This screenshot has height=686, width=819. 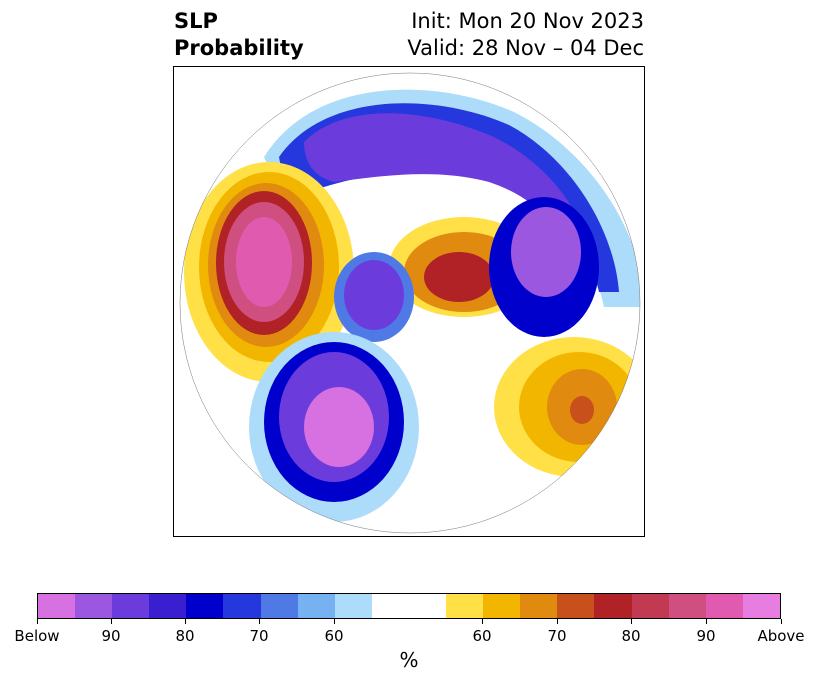 What do you see at coordinates (196, 21) in the screenshot?
I see `title-line-1: SLP` at bounding box center [196, 21].